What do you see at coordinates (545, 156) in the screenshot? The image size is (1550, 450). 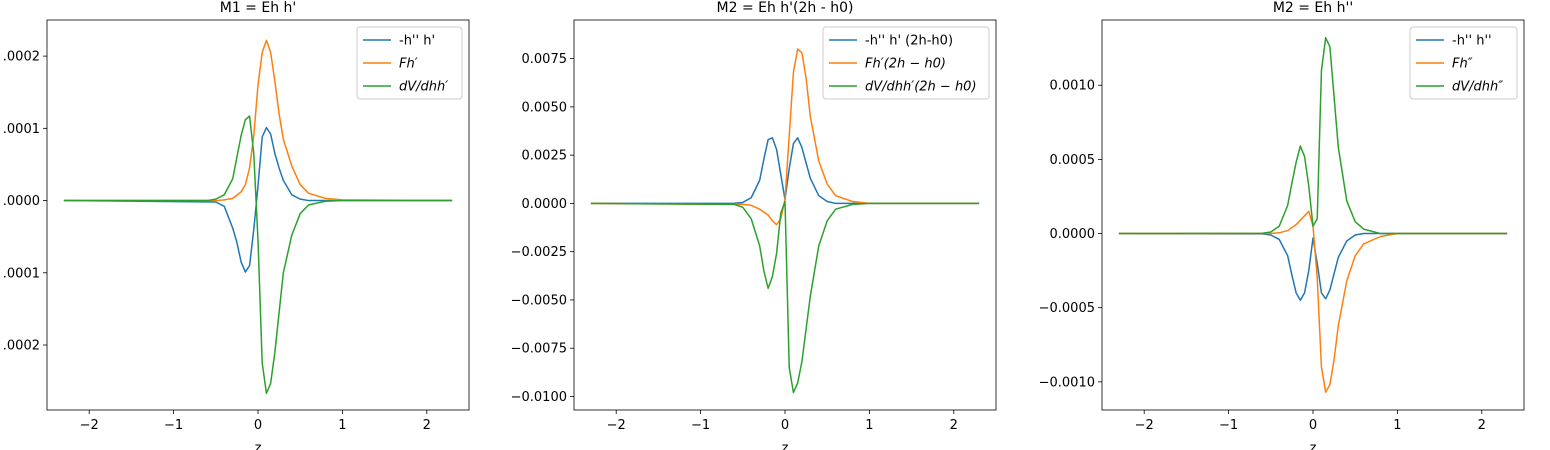 I see `y-tick-label: 0.0025` at bounding box center [545, 156].